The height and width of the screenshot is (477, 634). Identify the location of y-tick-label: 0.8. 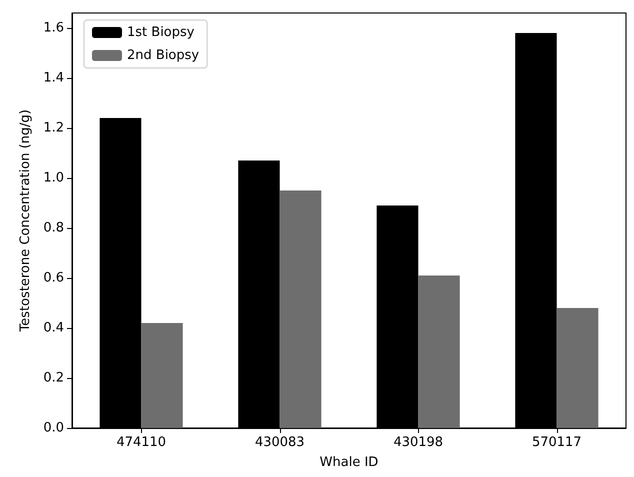
(53, 228).